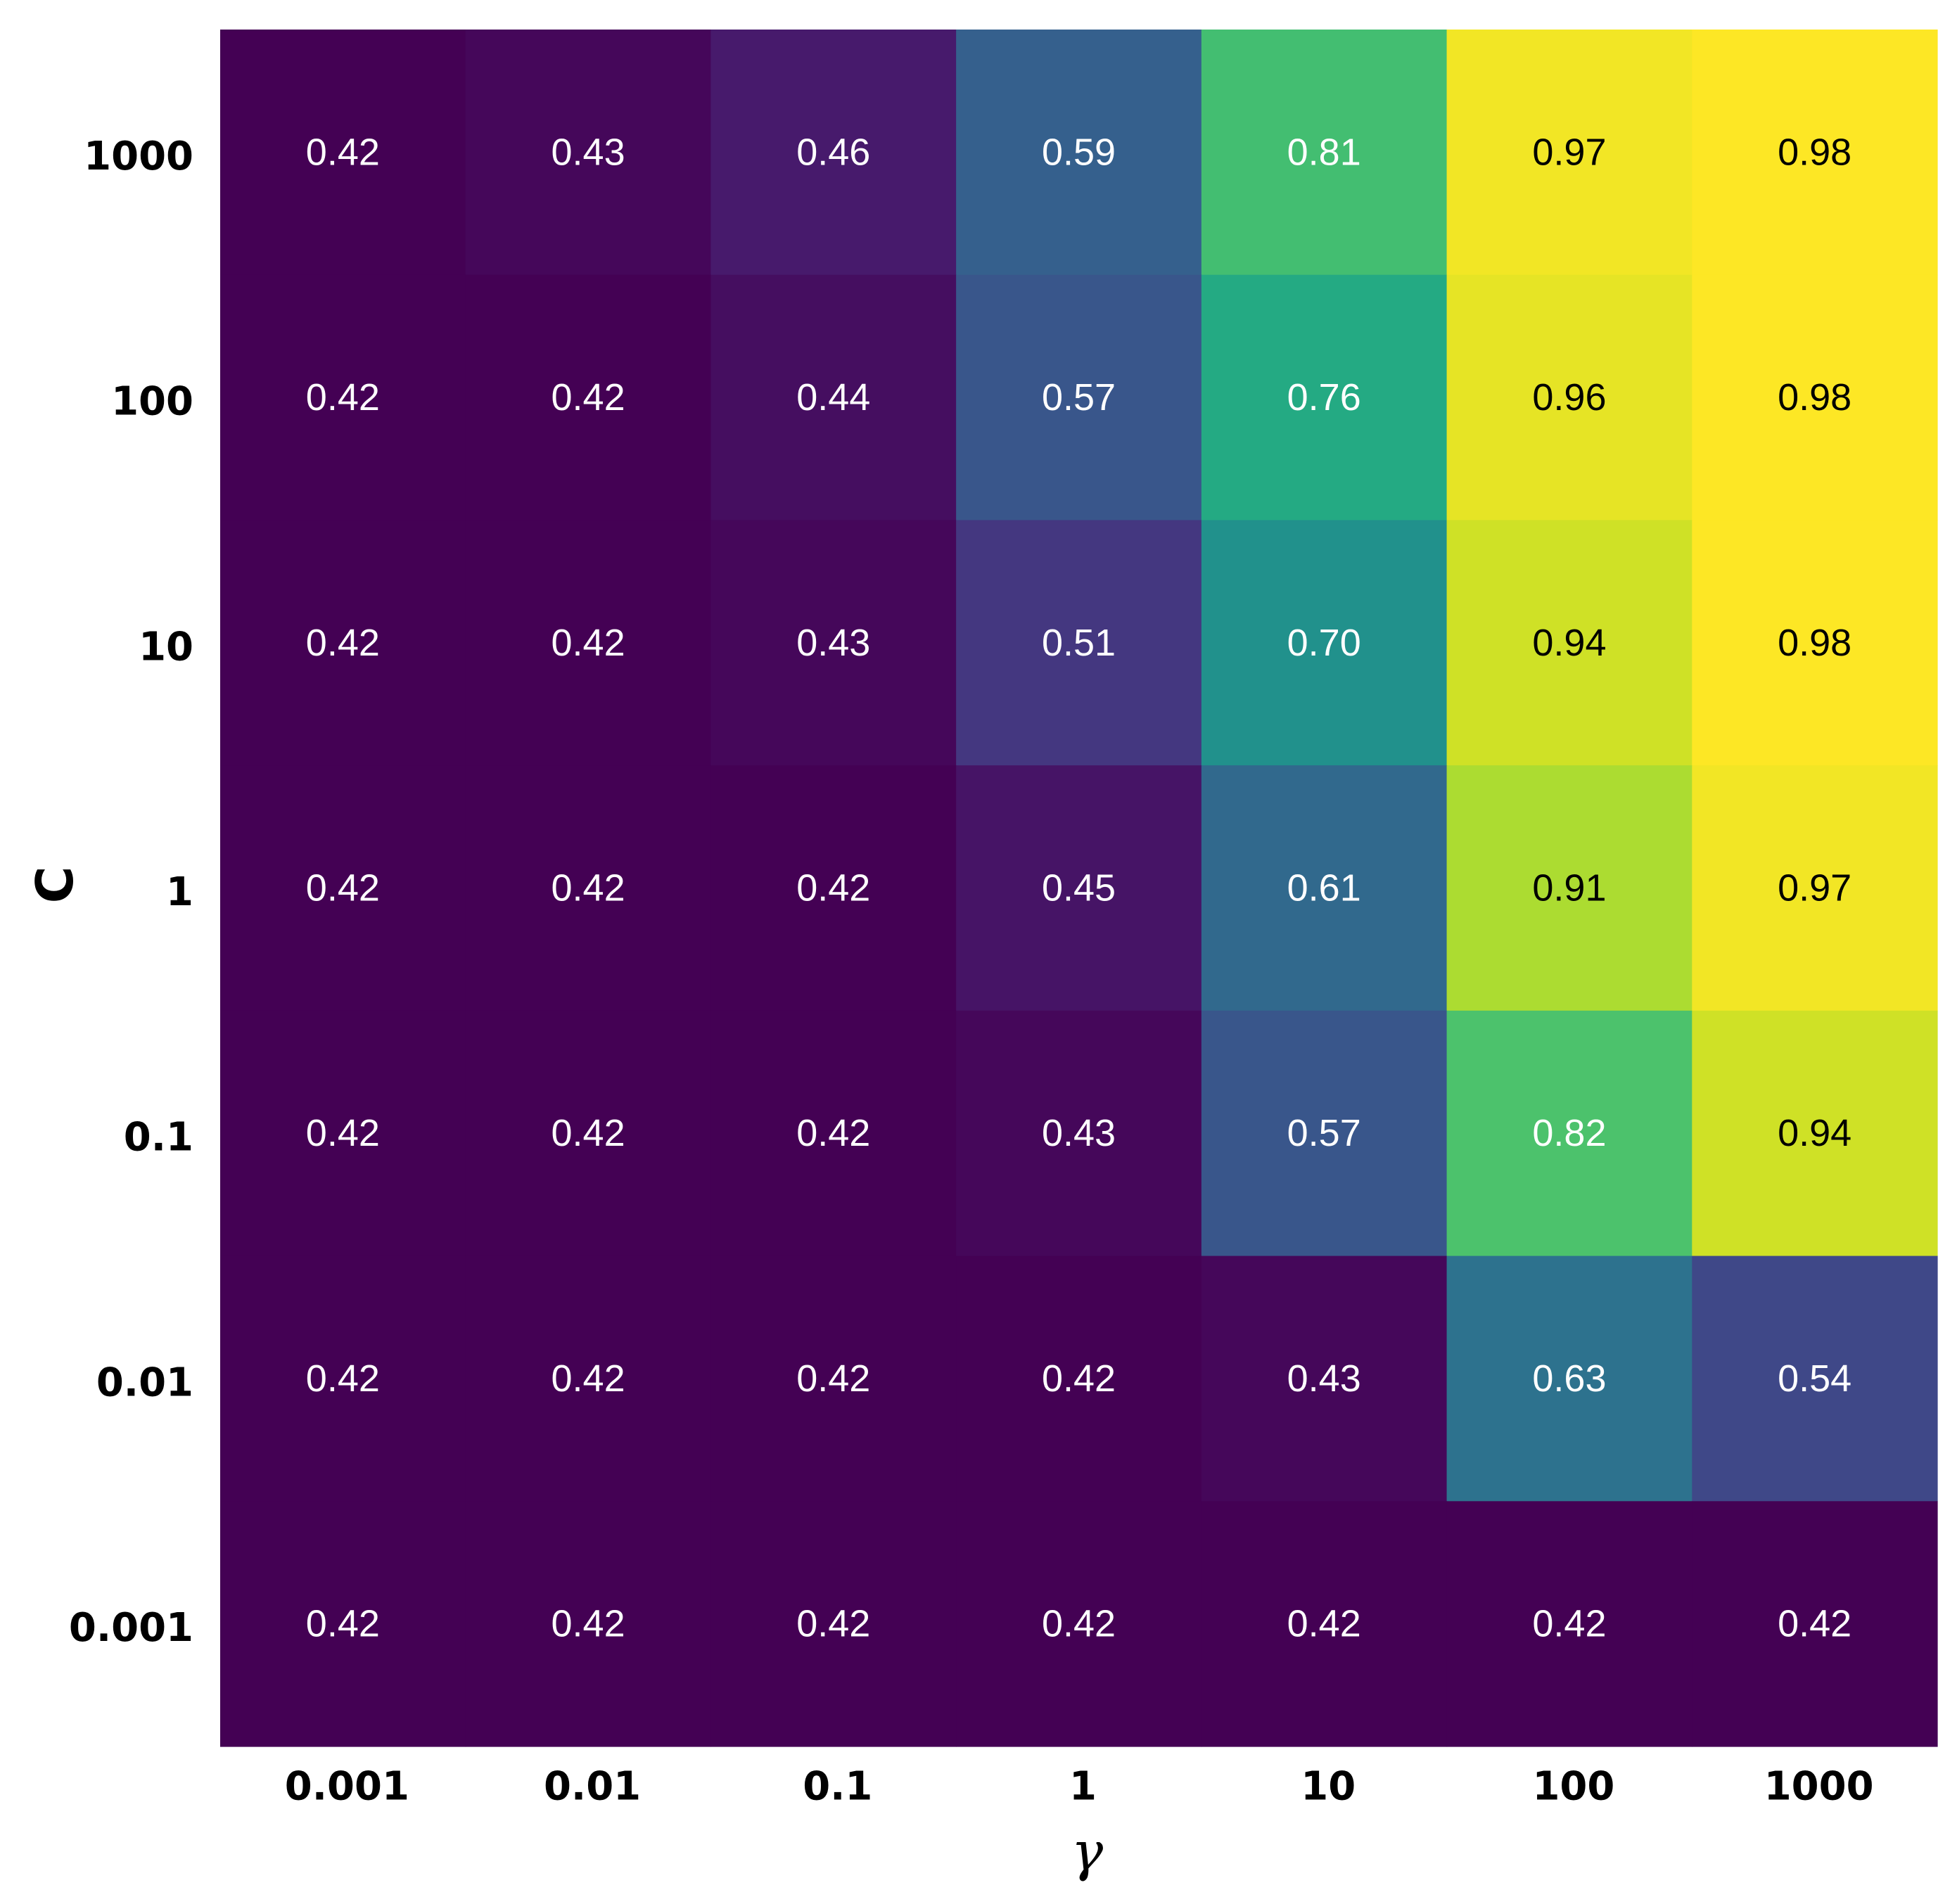 This screenshot has height=1904, width=1957. I want to click on heatmap-cell-label-r2-c4: 0.70, so click(1324, 643).